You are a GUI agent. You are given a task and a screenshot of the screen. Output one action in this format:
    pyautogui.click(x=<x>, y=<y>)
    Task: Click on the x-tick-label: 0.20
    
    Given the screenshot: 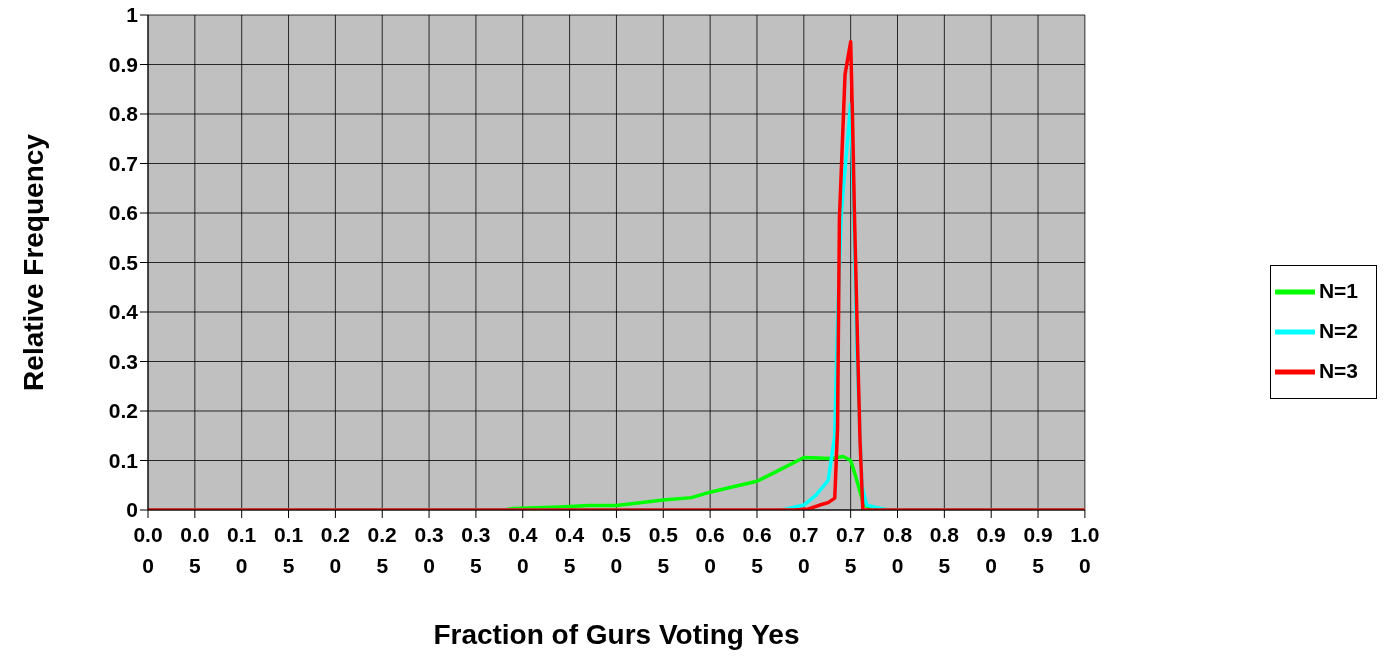 What is the action you would take?
    pyautogui.click(x=335, y=550)
    